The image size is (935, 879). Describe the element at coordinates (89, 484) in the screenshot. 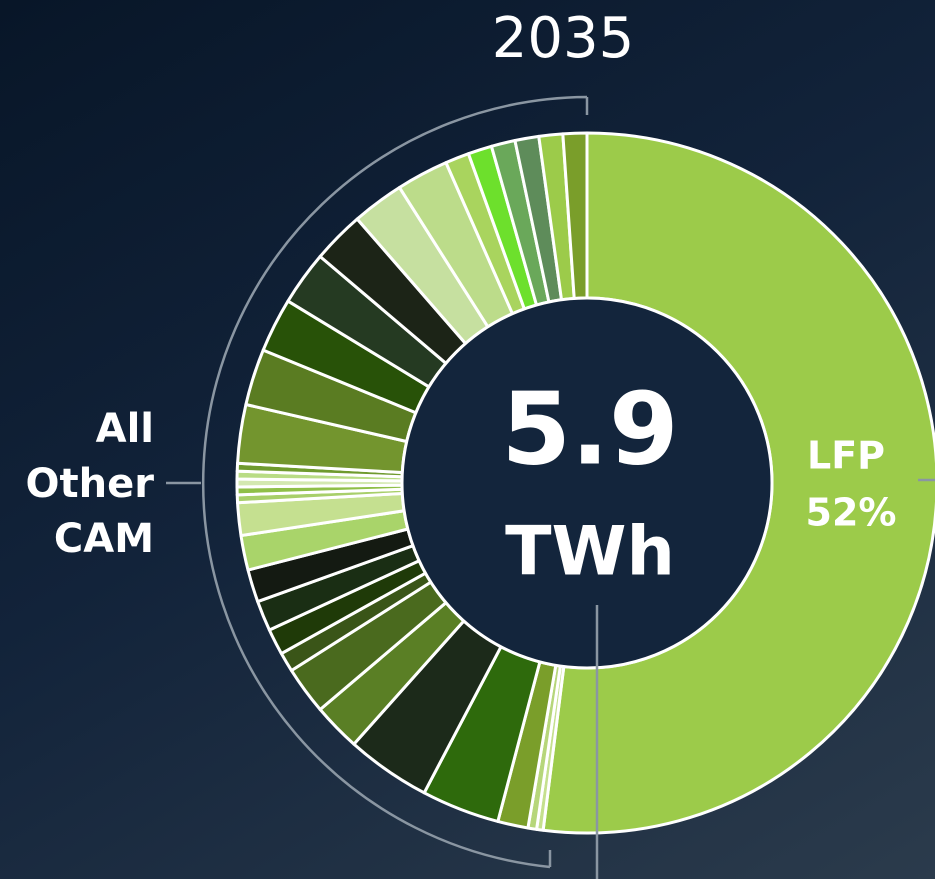

I see `group-label: All Other CAM` at that location.